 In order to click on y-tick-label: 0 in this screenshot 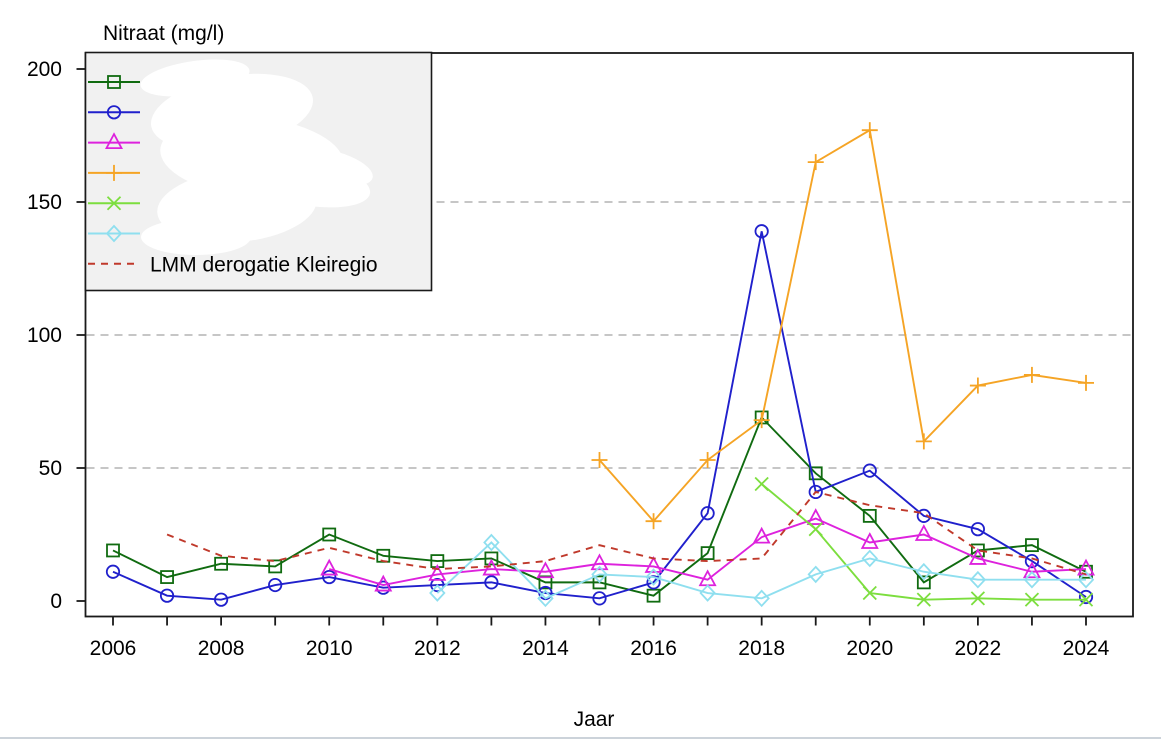, I will do `click(56, 601)`.